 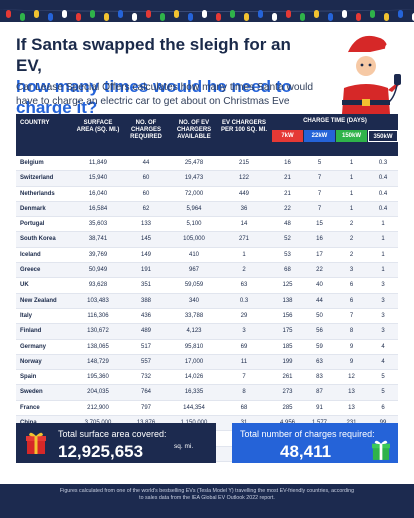 What do you see at coordinates (244, 224) in the screenshot?
I see `cell-per-100: 14` at bounding box center [244, 224].